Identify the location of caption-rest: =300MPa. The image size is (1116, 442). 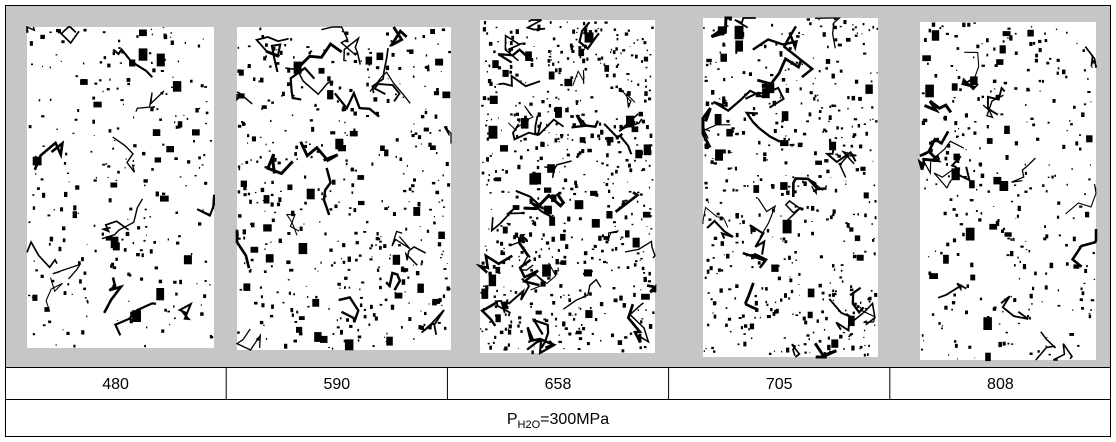
(574, 419).